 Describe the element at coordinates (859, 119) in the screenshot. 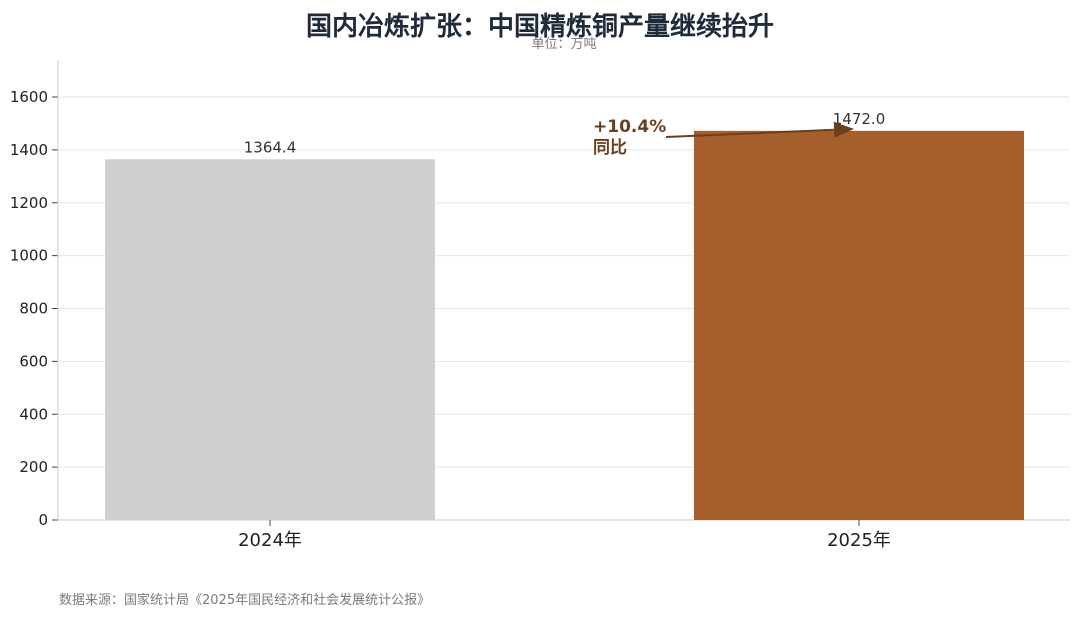

I see `bar-value-label: 1472.0` at that location.